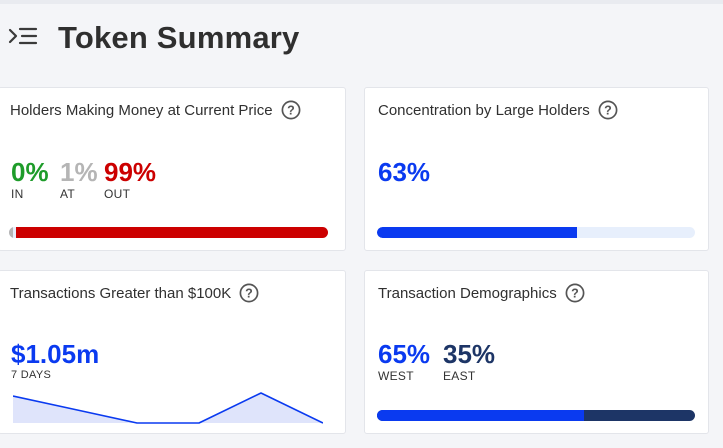 The image size is (723, 448). Describe the element at coordinates (179, 37) in the screenshot. I see `page-title: Token Summary` at that location.